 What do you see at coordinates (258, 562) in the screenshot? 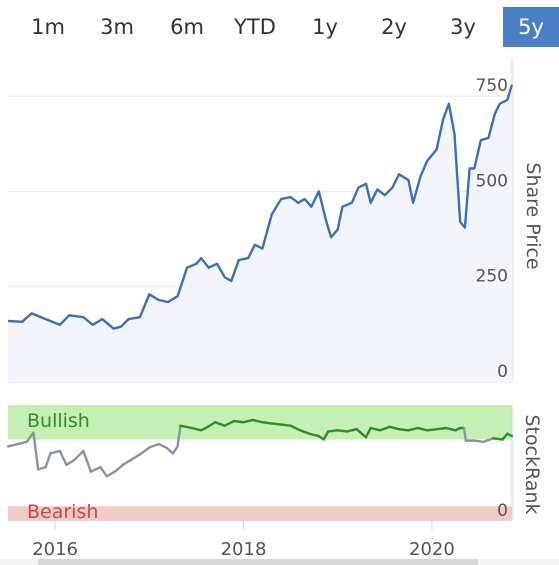
I see `navigator-scrollbar-thumb` at bounding box center [258, 562].